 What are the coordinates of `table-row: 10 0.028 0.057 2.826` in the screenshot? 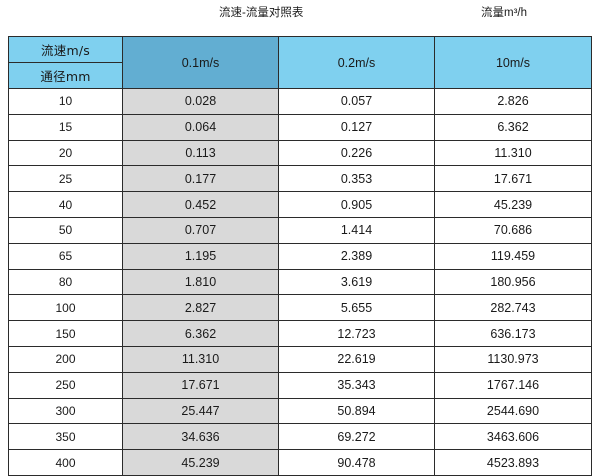 It's located at (300, 101).